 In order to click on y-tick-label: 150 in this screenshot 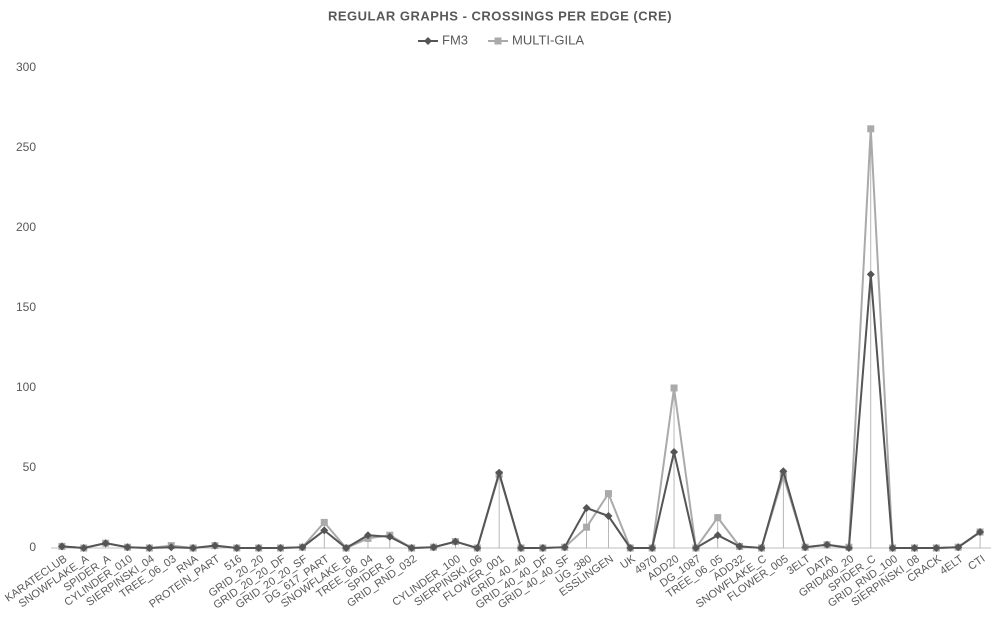, I will do `click(26, 307)`.